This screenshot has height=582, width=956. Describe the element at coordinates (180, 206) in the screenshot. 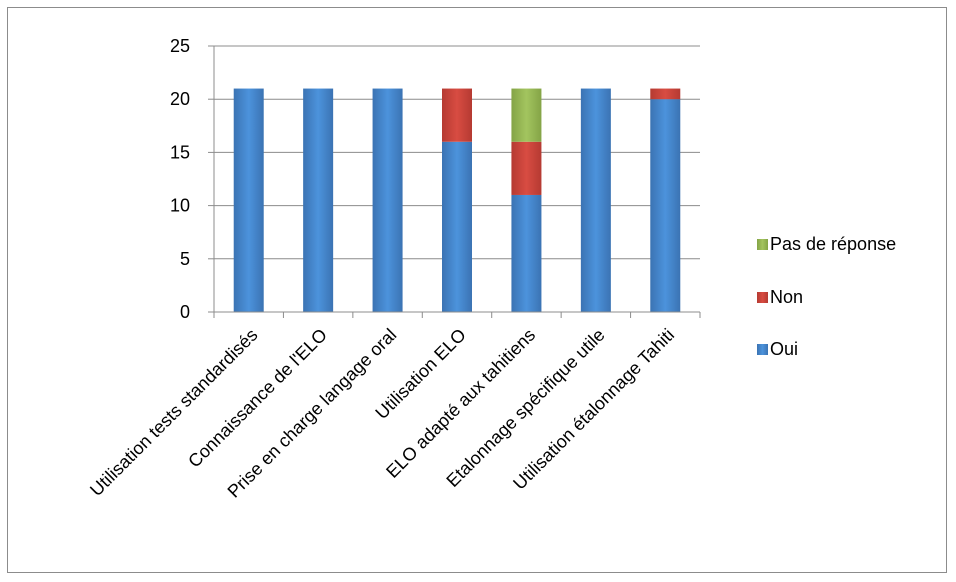

I see `y-tick-label: 10` at that location.